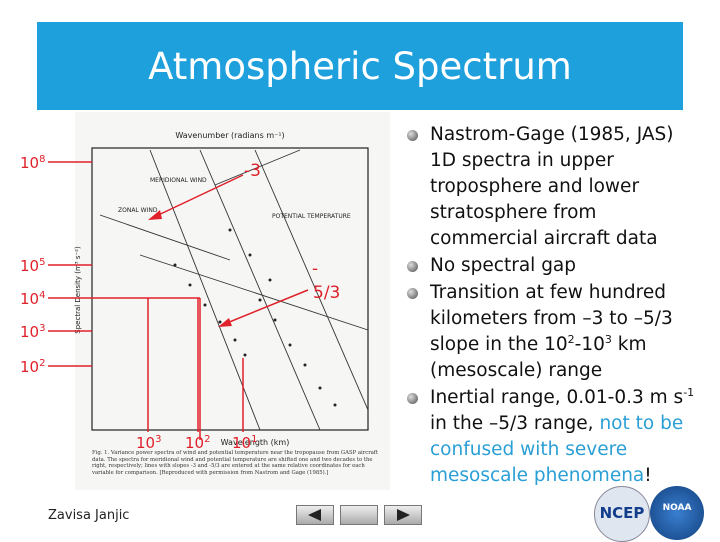 The height and width of the screenshot is (542, 720). I want to click on bottom-axis-label: Wavelength (km), so click(255, 442).